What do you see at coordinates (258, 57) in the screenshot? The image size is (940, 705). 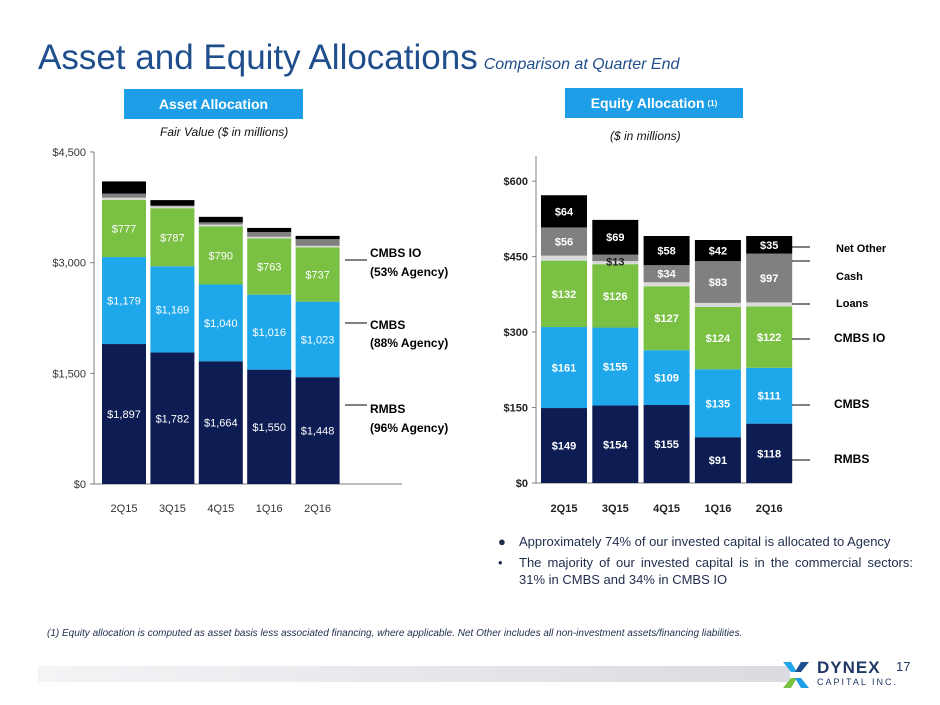 I see `title-main: Asset and Equity Allocations` at bounding box center [258, 57].